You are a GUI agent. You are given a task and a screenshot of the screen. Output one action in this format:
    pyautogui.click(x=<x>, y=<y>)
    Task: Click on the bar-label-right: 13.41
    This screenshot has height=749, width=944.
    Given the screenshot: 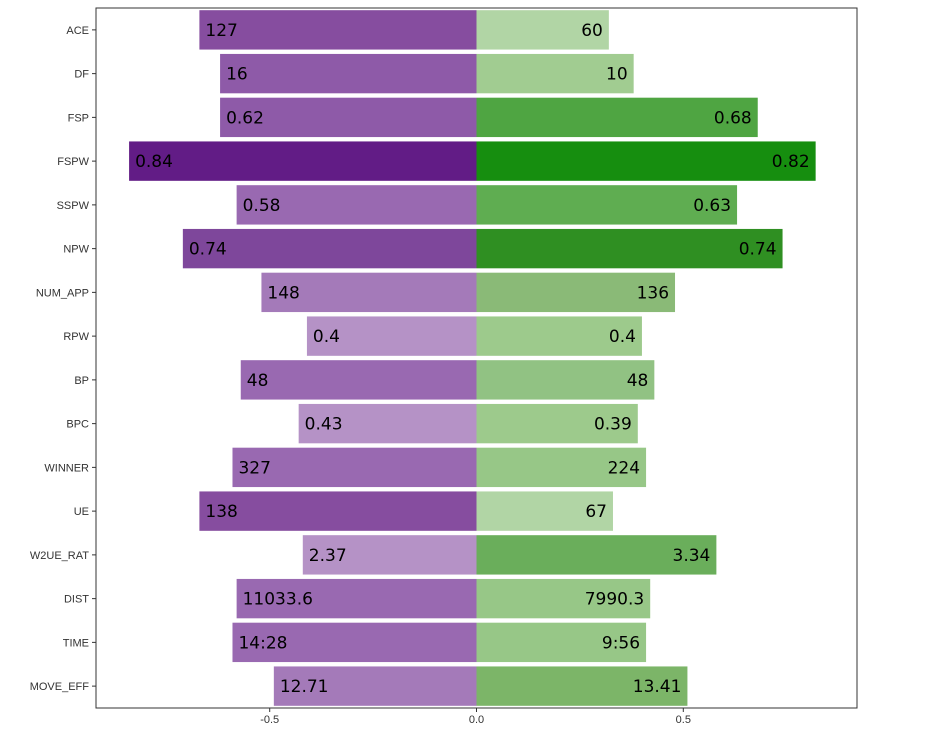 What is the action you would take?
    pyautogui.click(x=657, y=687)
    